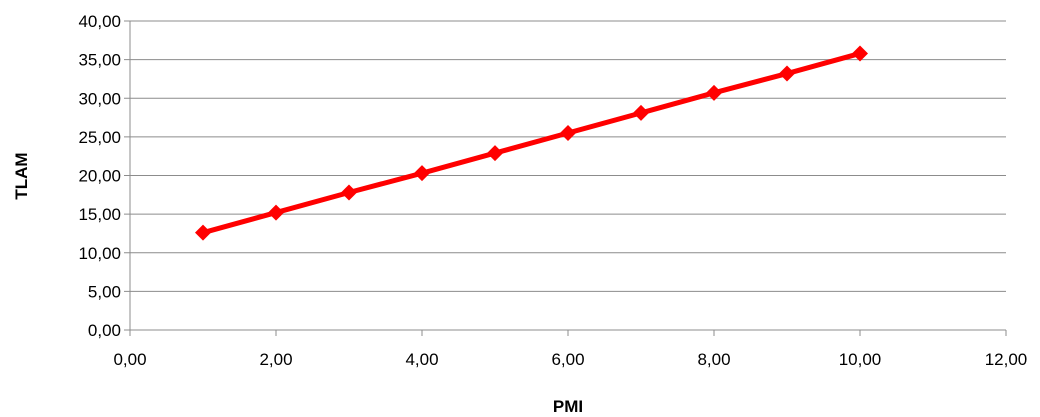 Image resolution: width=1040 pixels, height=417 pixels. I want to click on y-tick-label: 5,00, so click(104, 291).